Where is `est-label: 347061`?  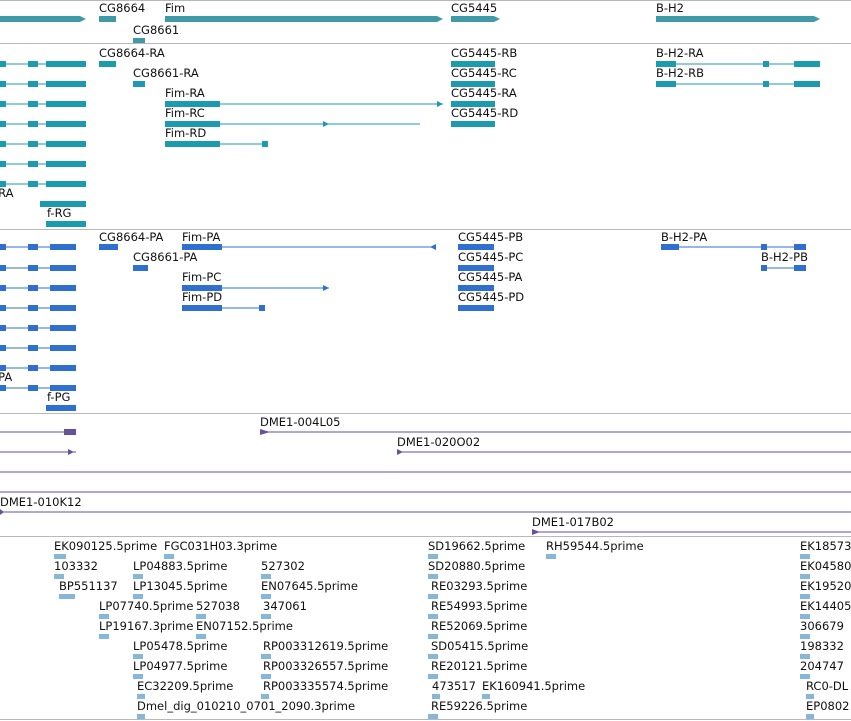
est-label: 347061 is located at coordinates (285, 606).